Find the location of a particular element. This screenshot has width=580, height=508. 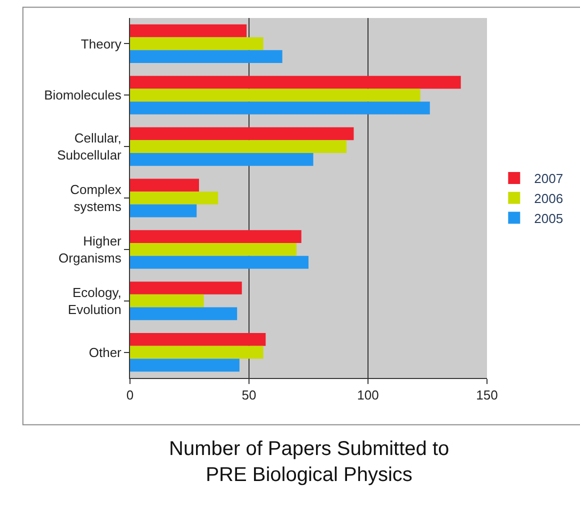

text: Number of Papers Submitted to PRE Biological Physics is located at coordinates (309, 462).